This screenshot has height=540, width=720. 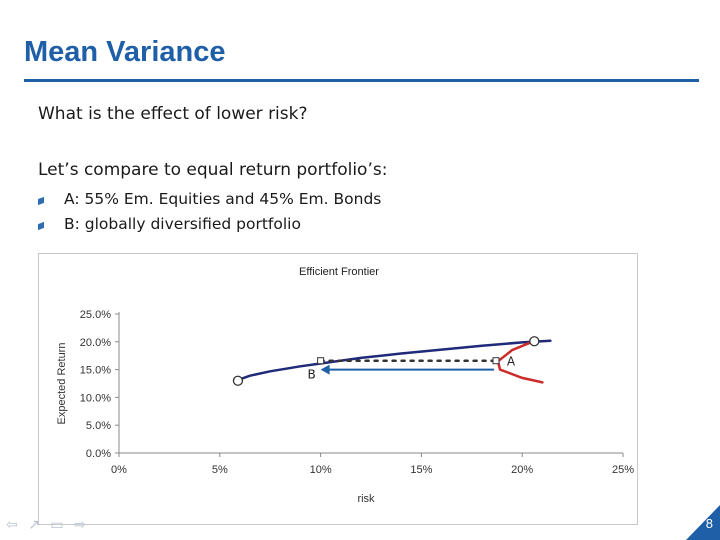 What do you see at coordinates (119, 470) in the screenshot?
I see `x-tick-label: 0%` at bounding box center [119, 470].